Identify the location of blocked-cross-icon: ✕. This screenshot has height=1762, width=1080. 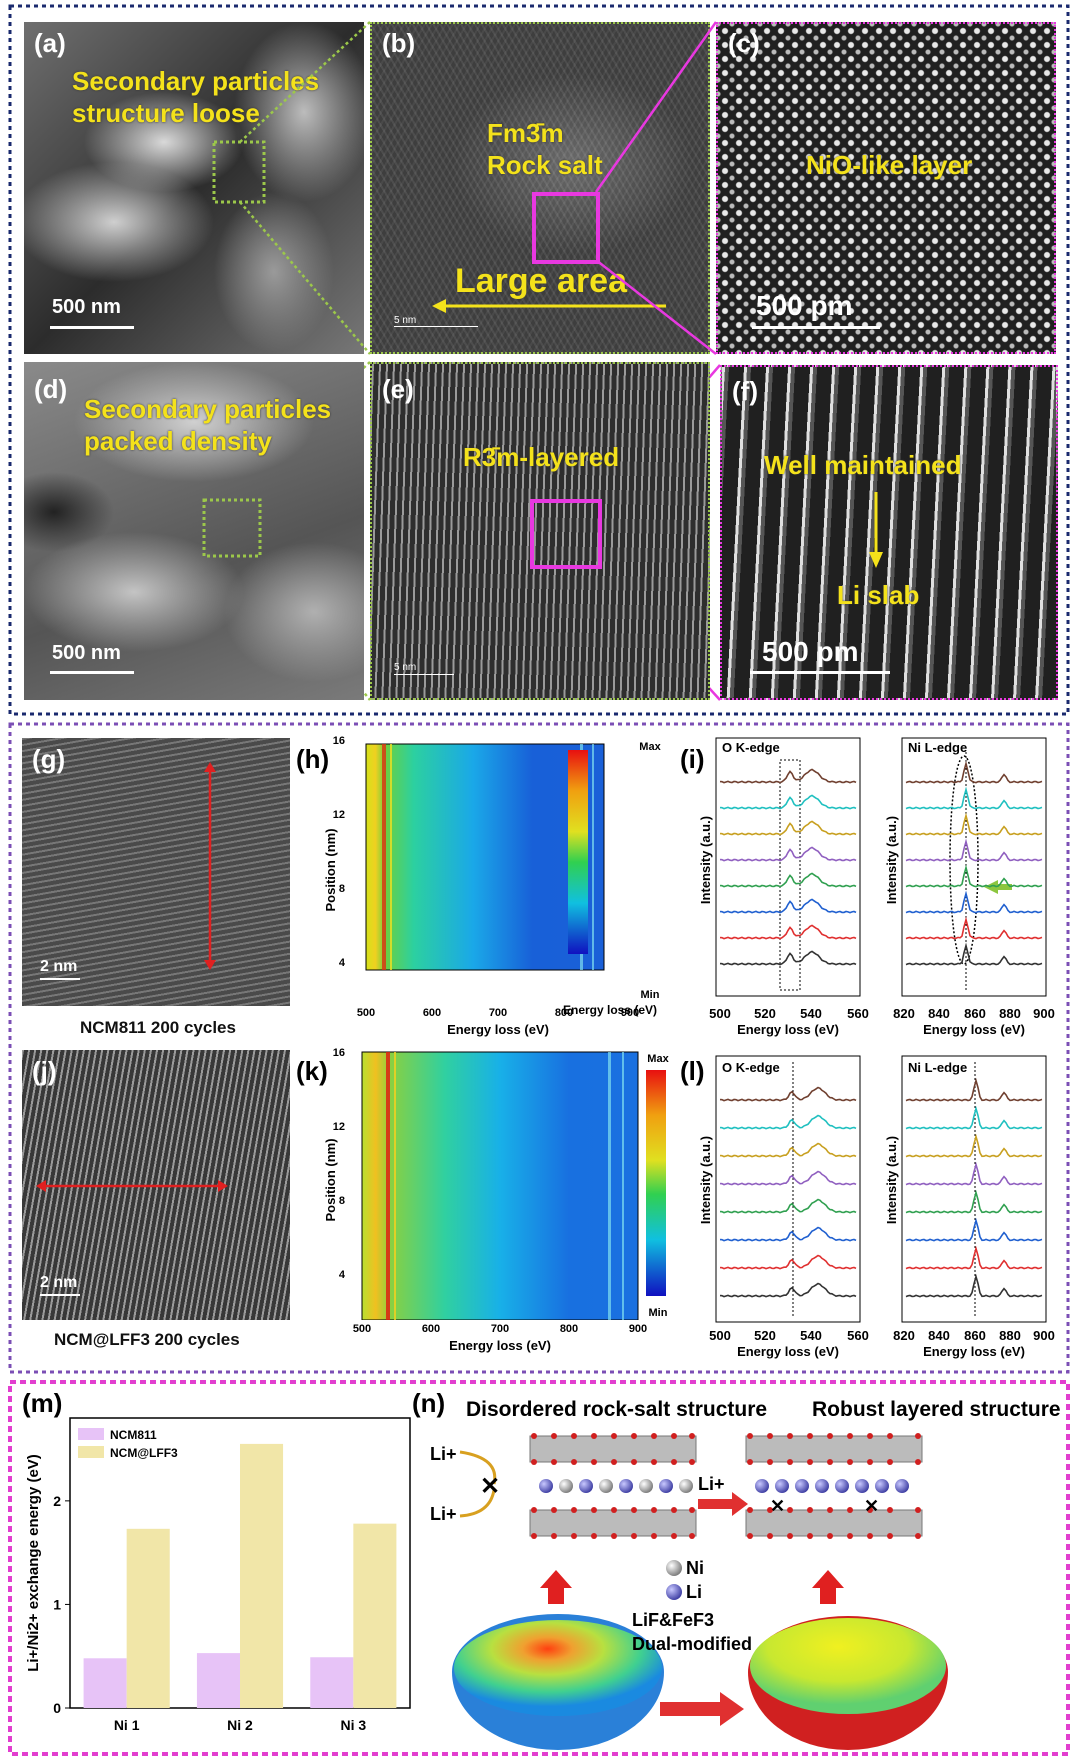
(490, 1486).